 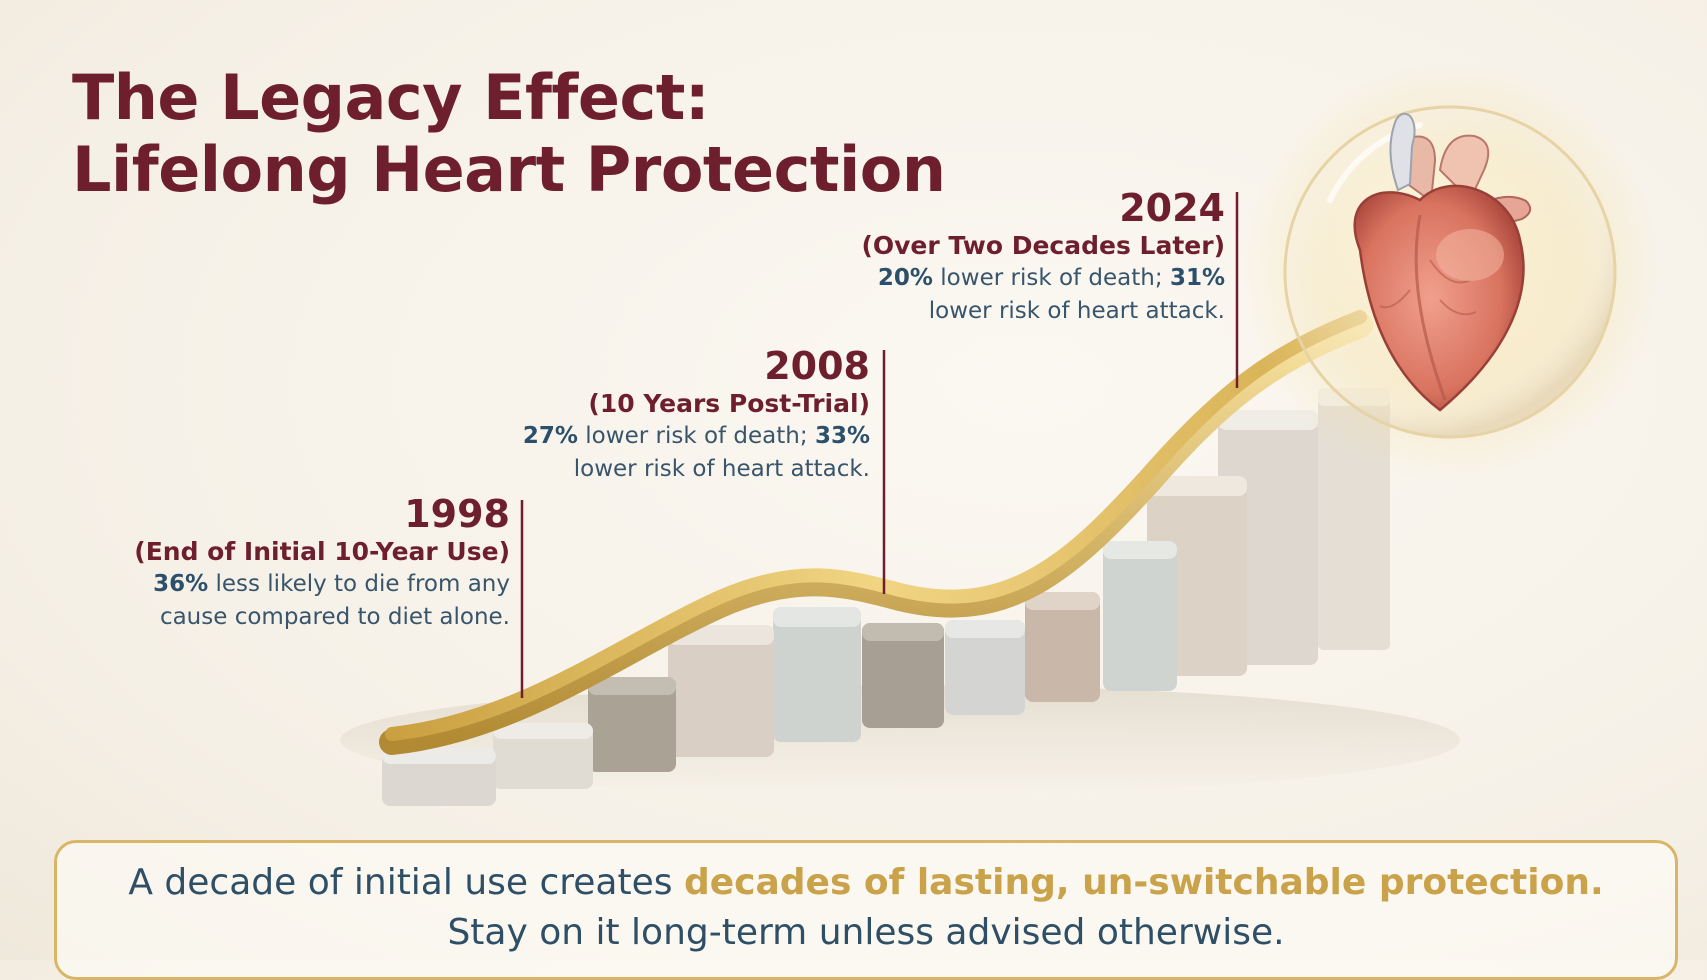 I want to click on milestone-subtitle: (End of Initial 10-Year Use), so click(x=322, y=551).